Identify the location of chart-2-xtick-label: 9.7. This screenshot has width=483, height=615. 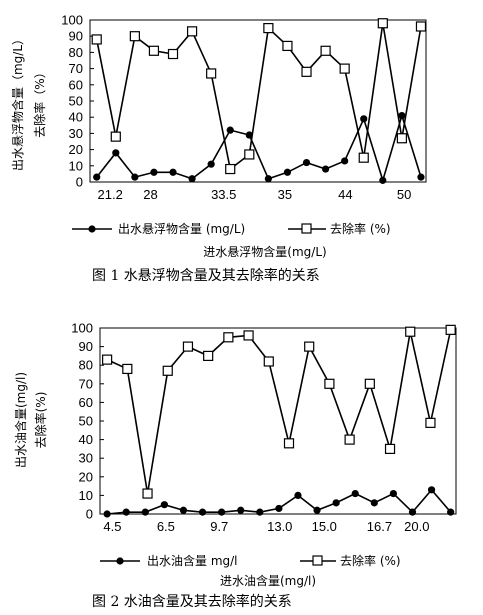
(219, 526).